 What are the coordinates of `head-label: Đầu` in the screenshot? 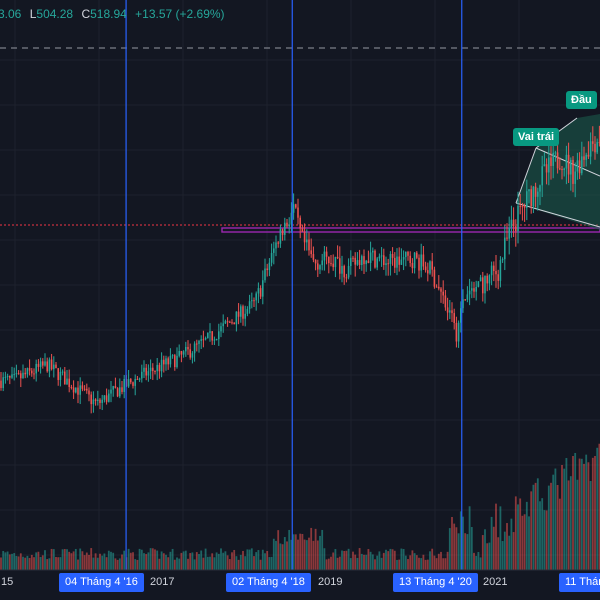 It's located at (581, 100).